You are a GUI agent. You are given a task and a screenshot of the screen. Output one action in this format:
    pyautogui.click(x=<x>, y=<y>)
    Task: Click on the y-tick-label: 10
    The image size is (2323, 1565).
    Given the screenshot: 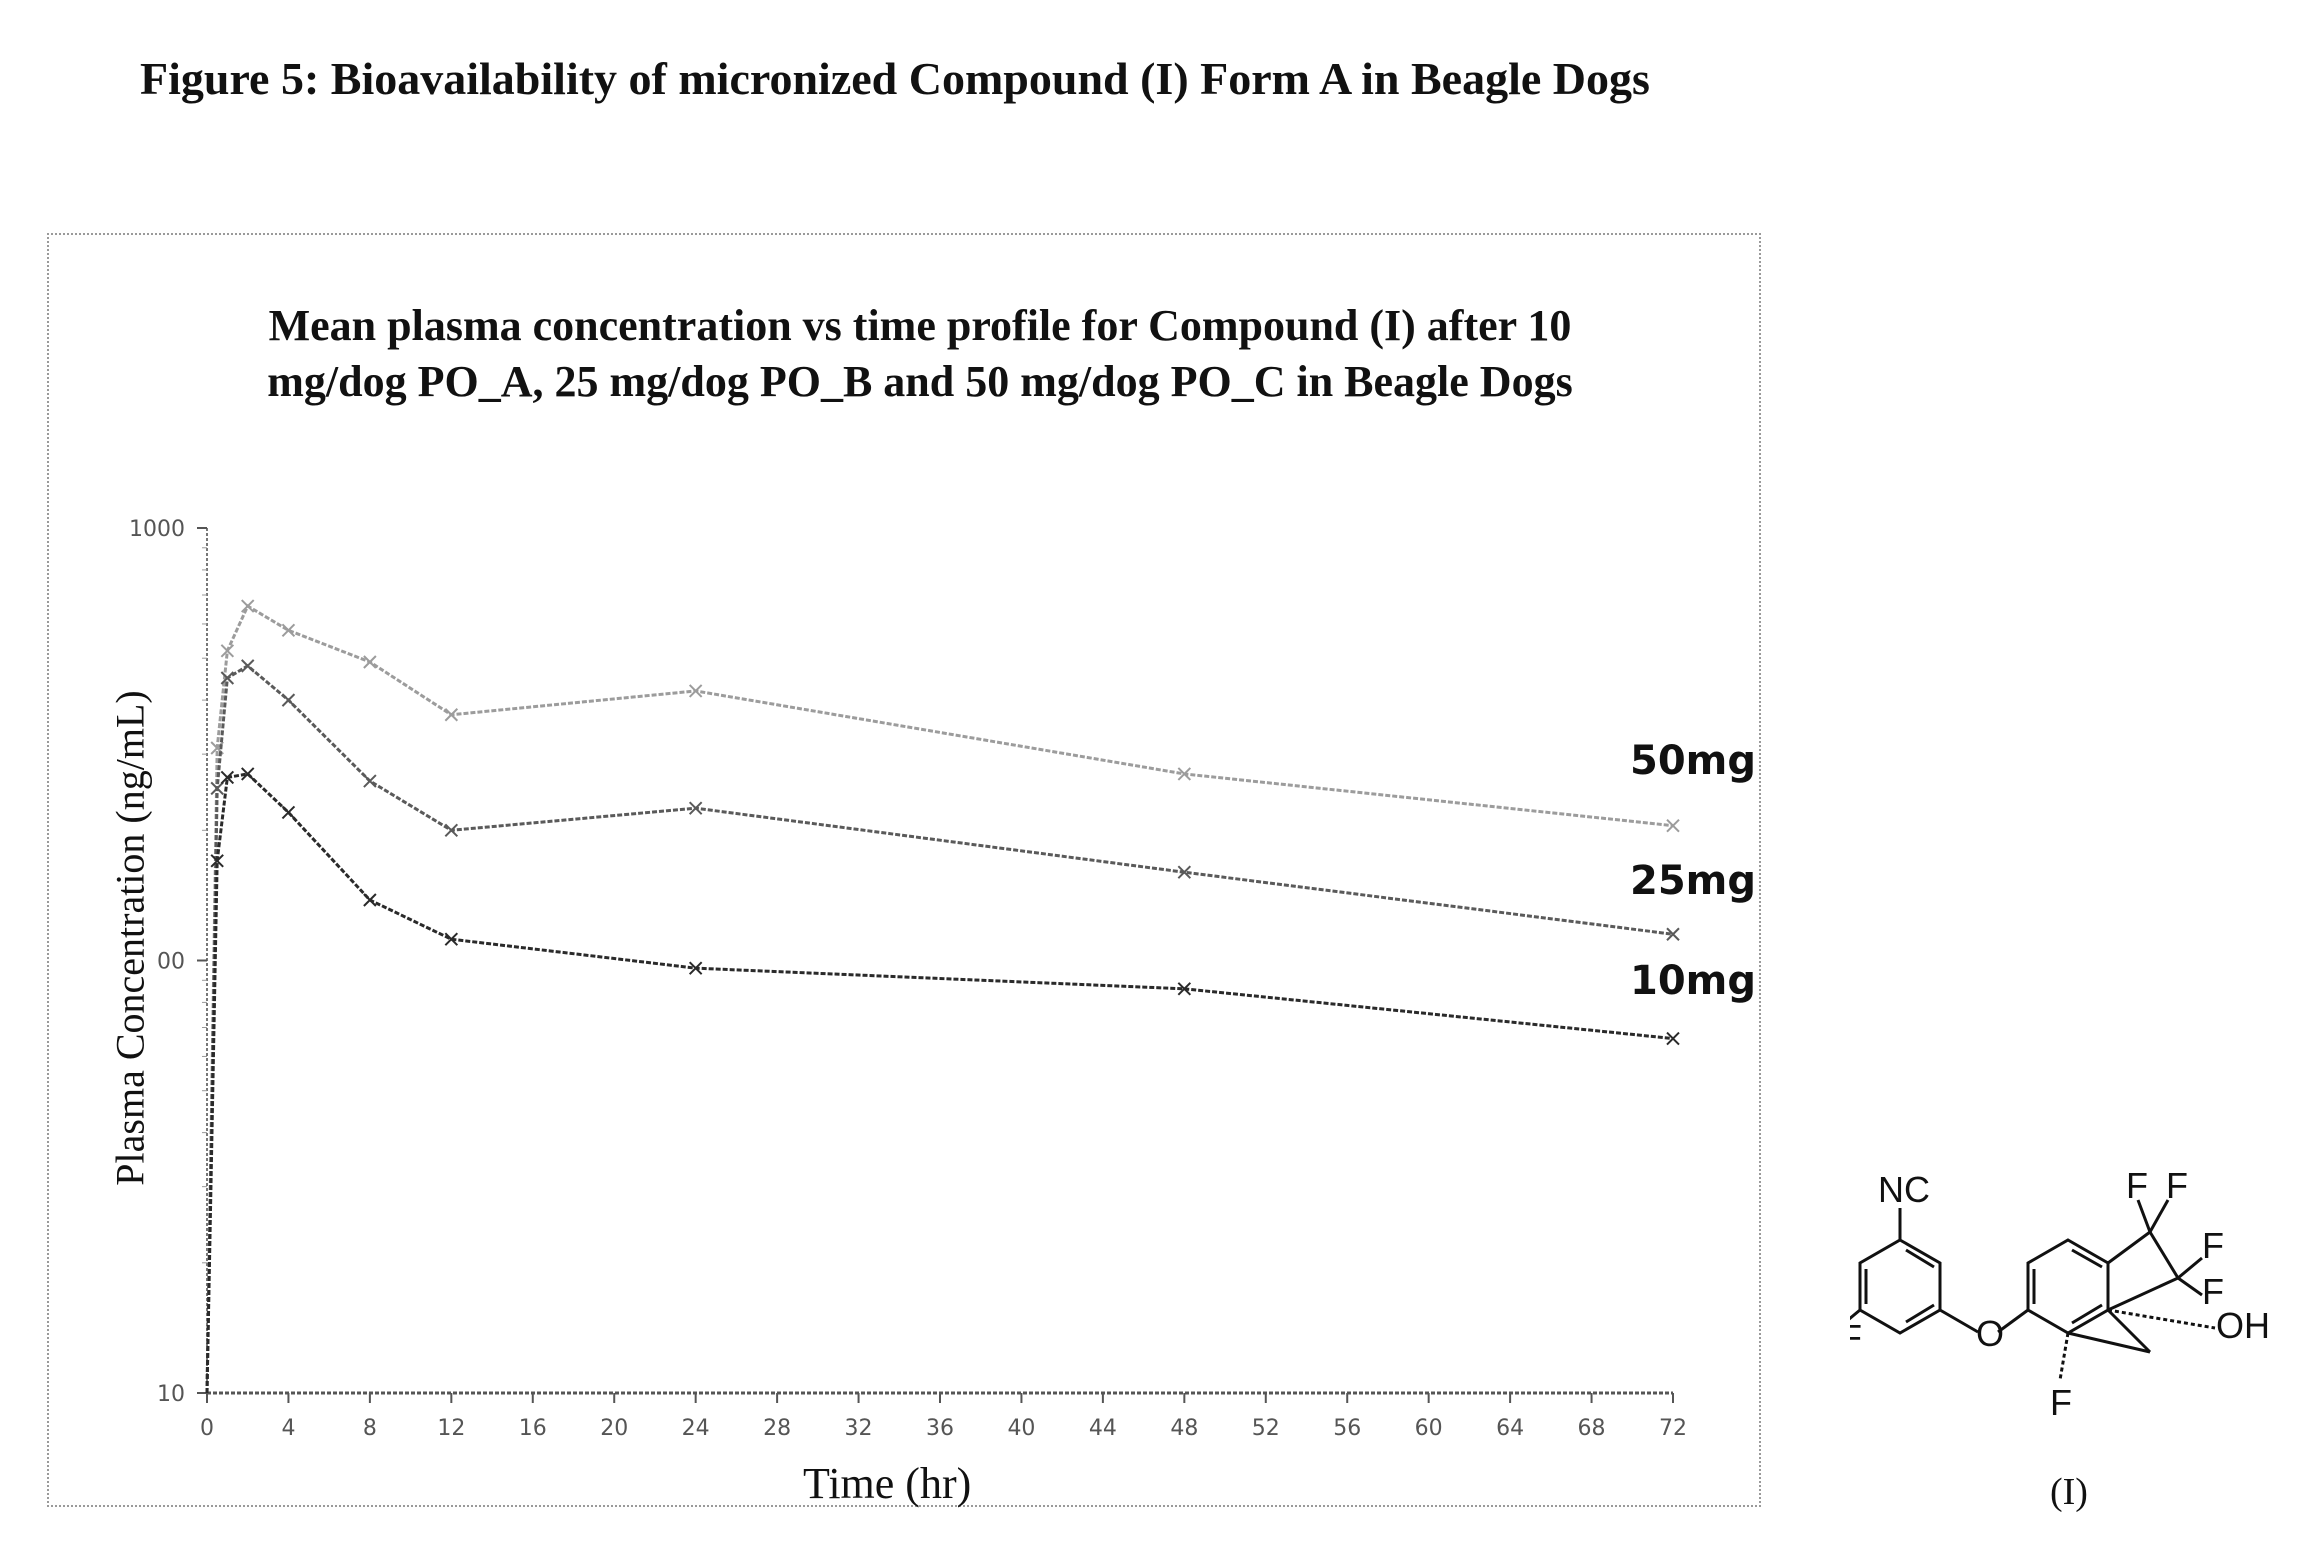 What is the action you would take?
    pyautogui.click(x=171, y=1394)
    